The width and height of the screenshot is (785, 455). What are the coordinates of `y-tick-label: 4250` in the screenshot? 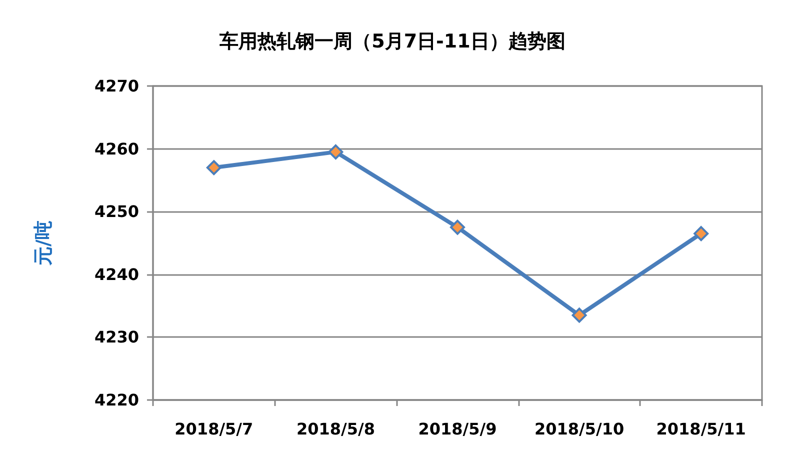 It's located at (116, 212).